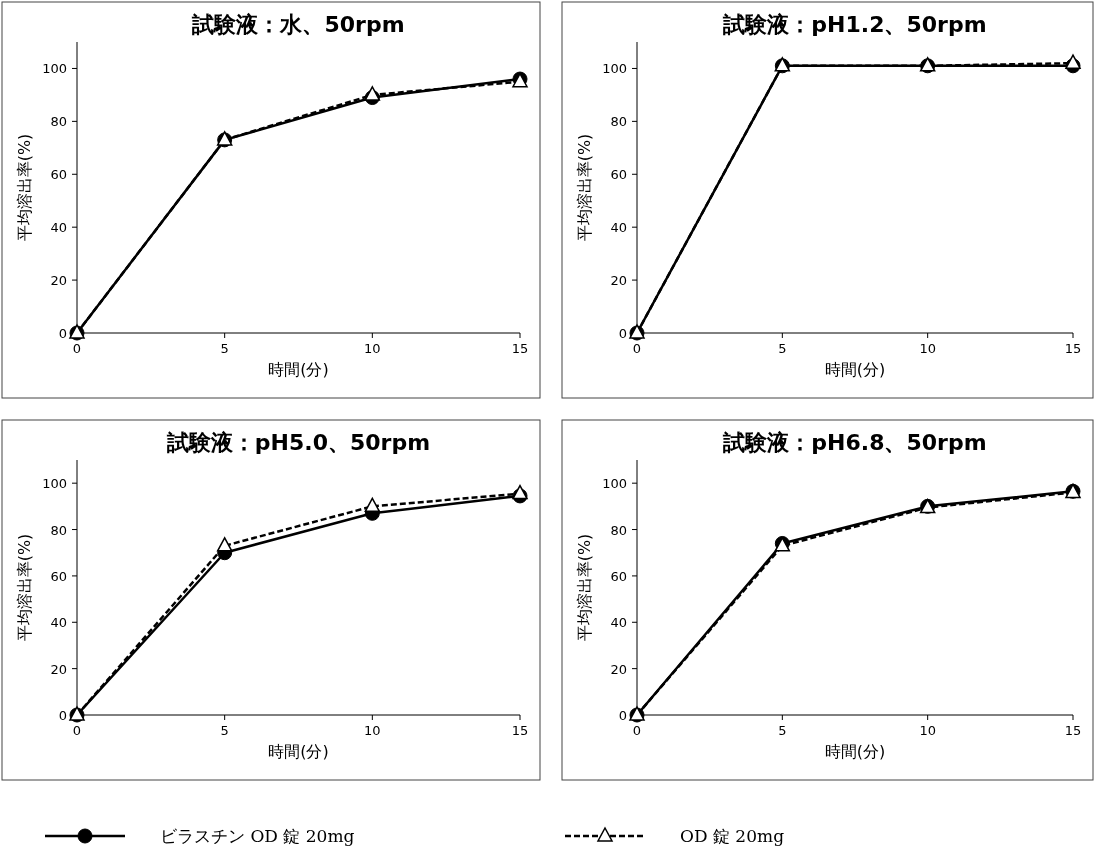 This screenshot has width=1095, height=860. What do you see at coordinates (298, 24) in the screenshot?
I see `chart-title: 試験液：水、50rpm` at bounding box center [298, 24].